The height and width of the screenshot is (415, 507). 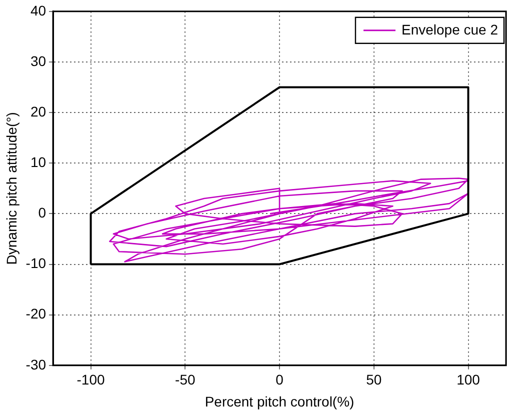 I want to click on y-tick-label: 30, so click(x=38, y=60).